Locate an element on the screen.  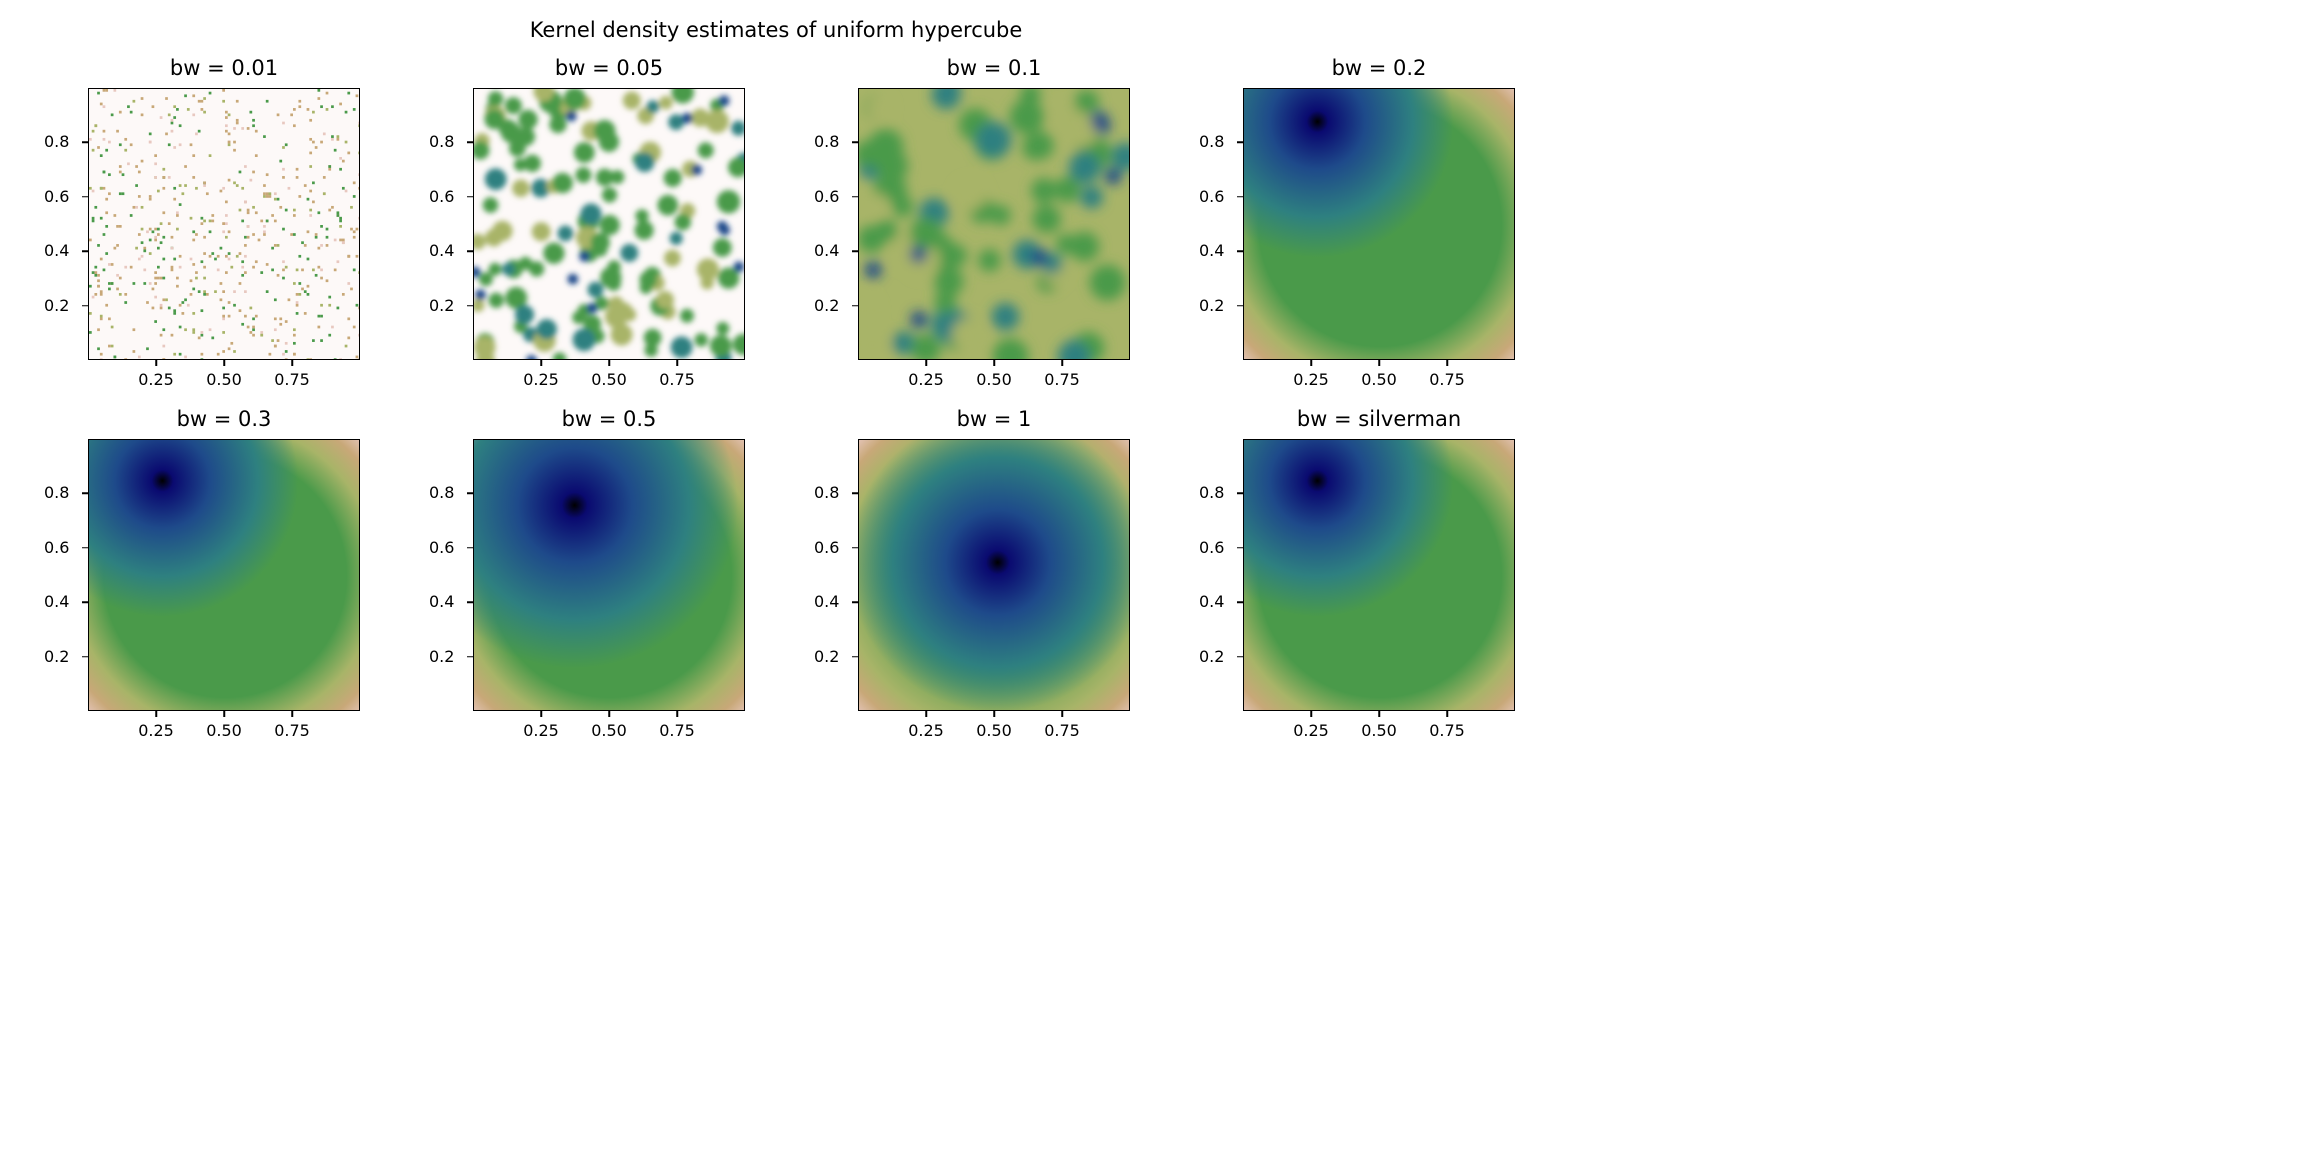
x-tick-label: 0.25 is located at coordinates (156, 379).